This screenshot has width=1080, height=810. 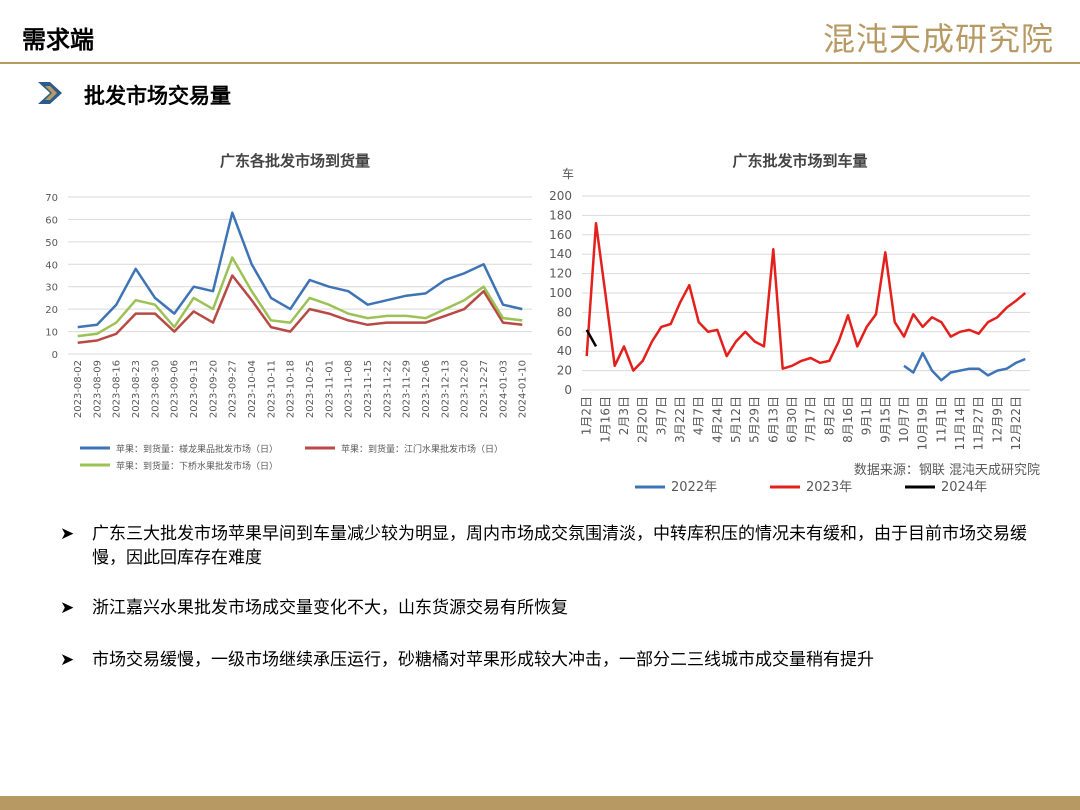 I want to click on section-title: 批发市场交易量, so click(x=157, y=96).